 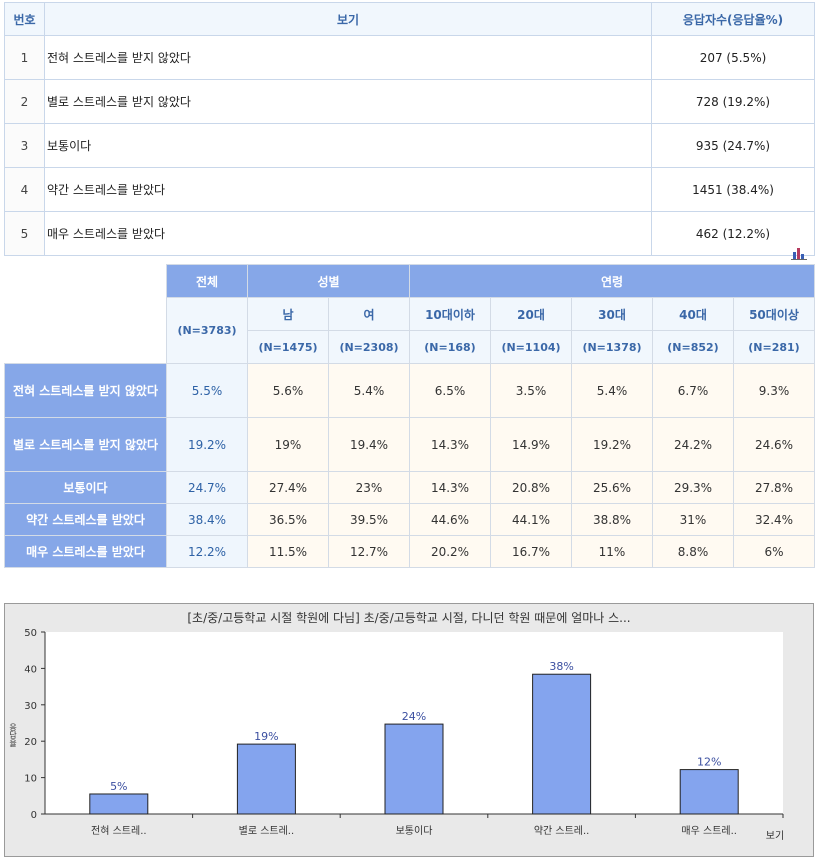 I want to click on bar-value-label: 24%, so click(x=414, y=716).